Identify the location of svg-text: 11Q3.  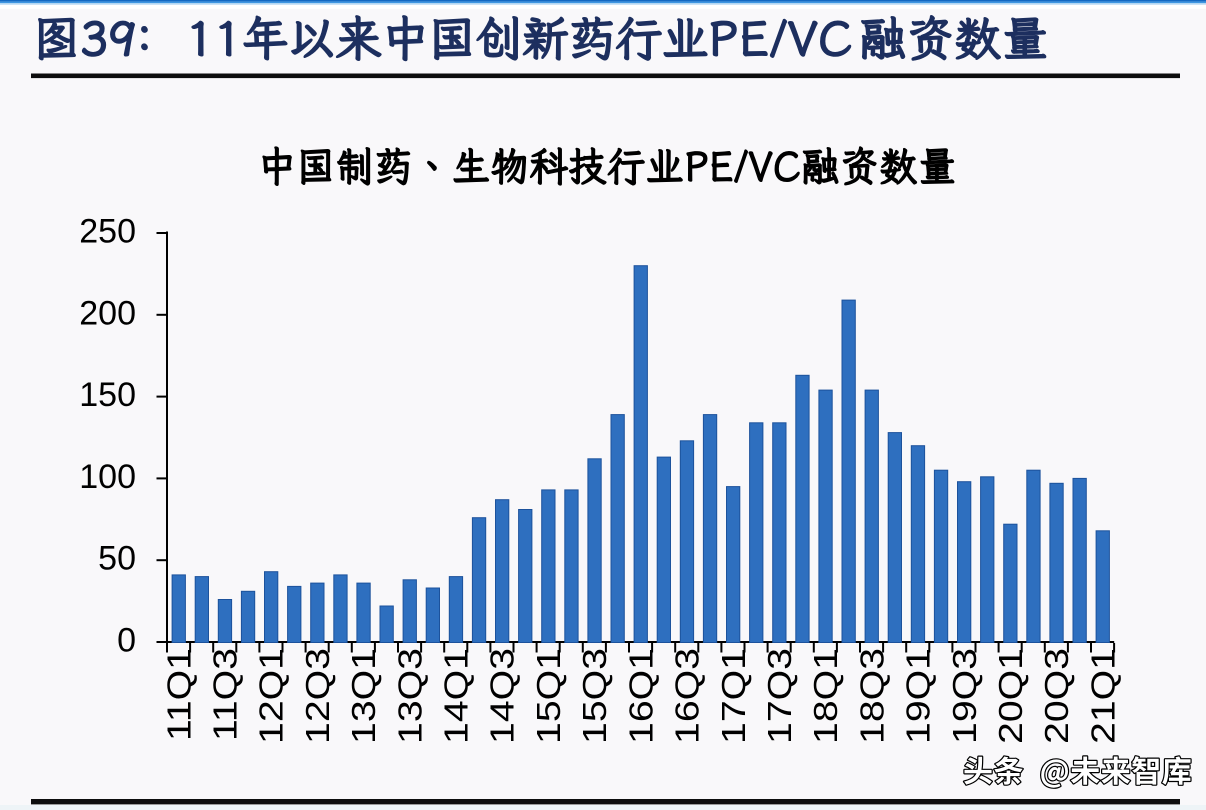
(224, 694).